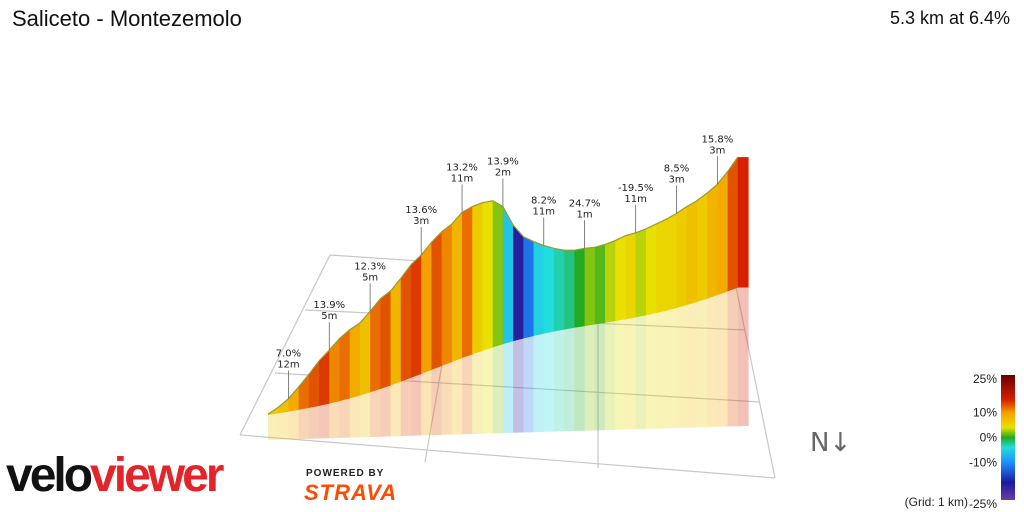 This screenshot has height=512, width=1024. What do you see at coordinates (989, 438) in the screenshot?
I see `legend-tick-label: 0%` at bounding box center [989, 438].